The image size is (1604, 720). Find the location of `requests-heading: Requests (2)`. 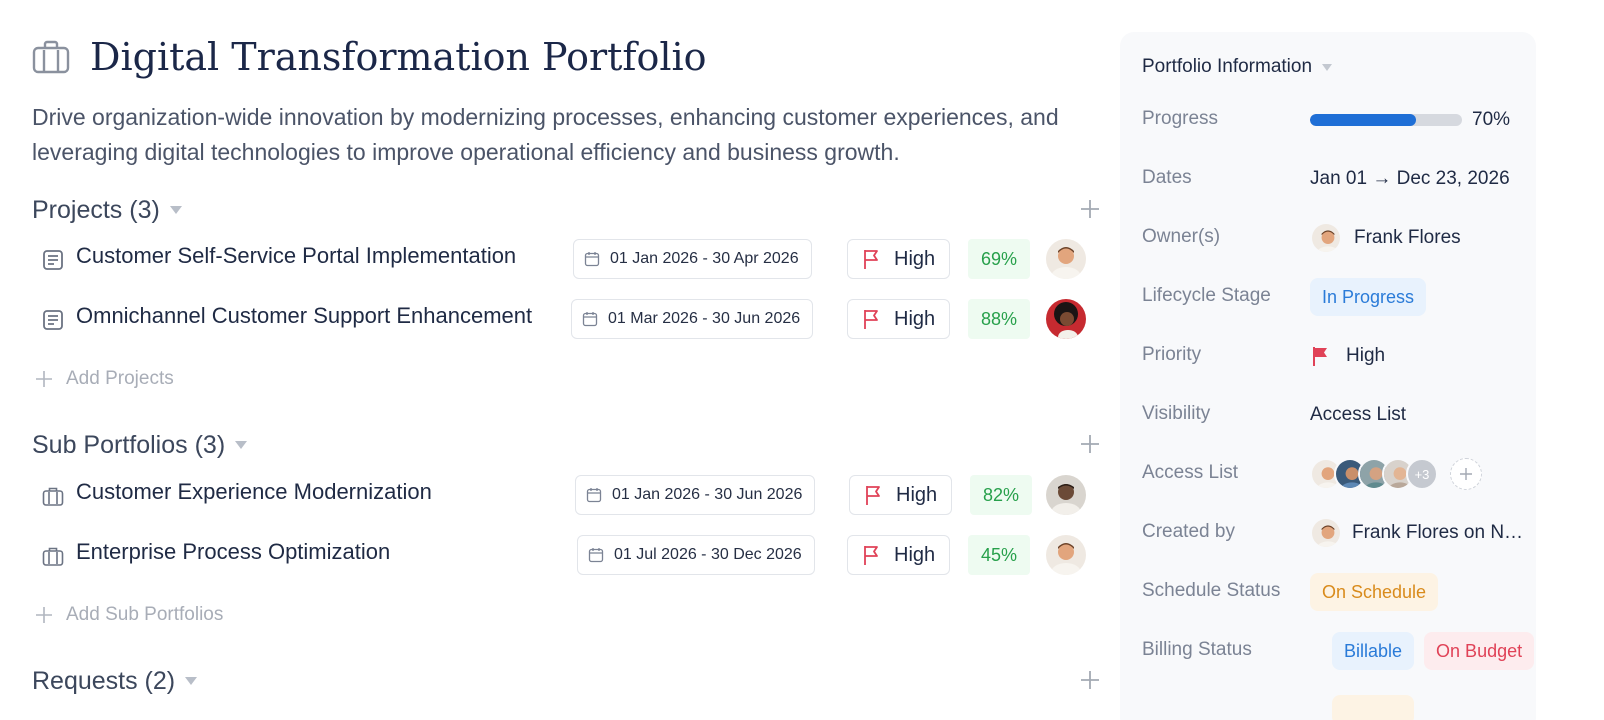

requests-heading: Requests (2) is located at coordinates (104, 680).